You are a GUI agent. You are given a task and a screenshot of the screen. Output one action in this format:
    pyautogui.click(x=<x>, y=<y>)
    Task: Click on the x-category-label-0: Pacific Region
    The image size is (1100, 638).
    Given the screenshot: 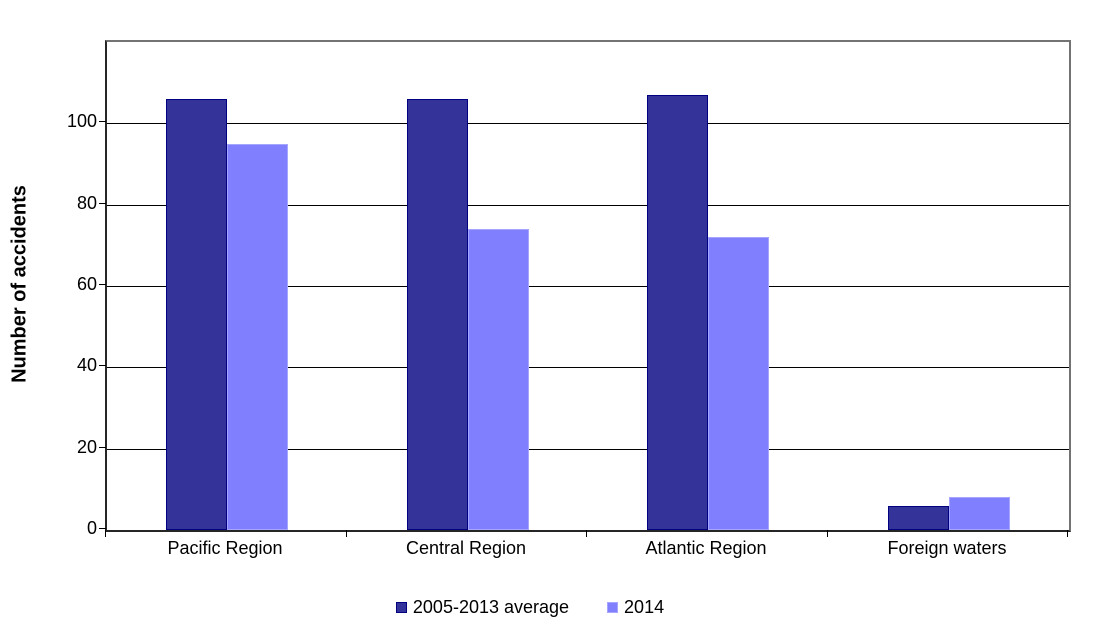 What is the action you would take?
    pyautogui.click(x=225, y=548)
    